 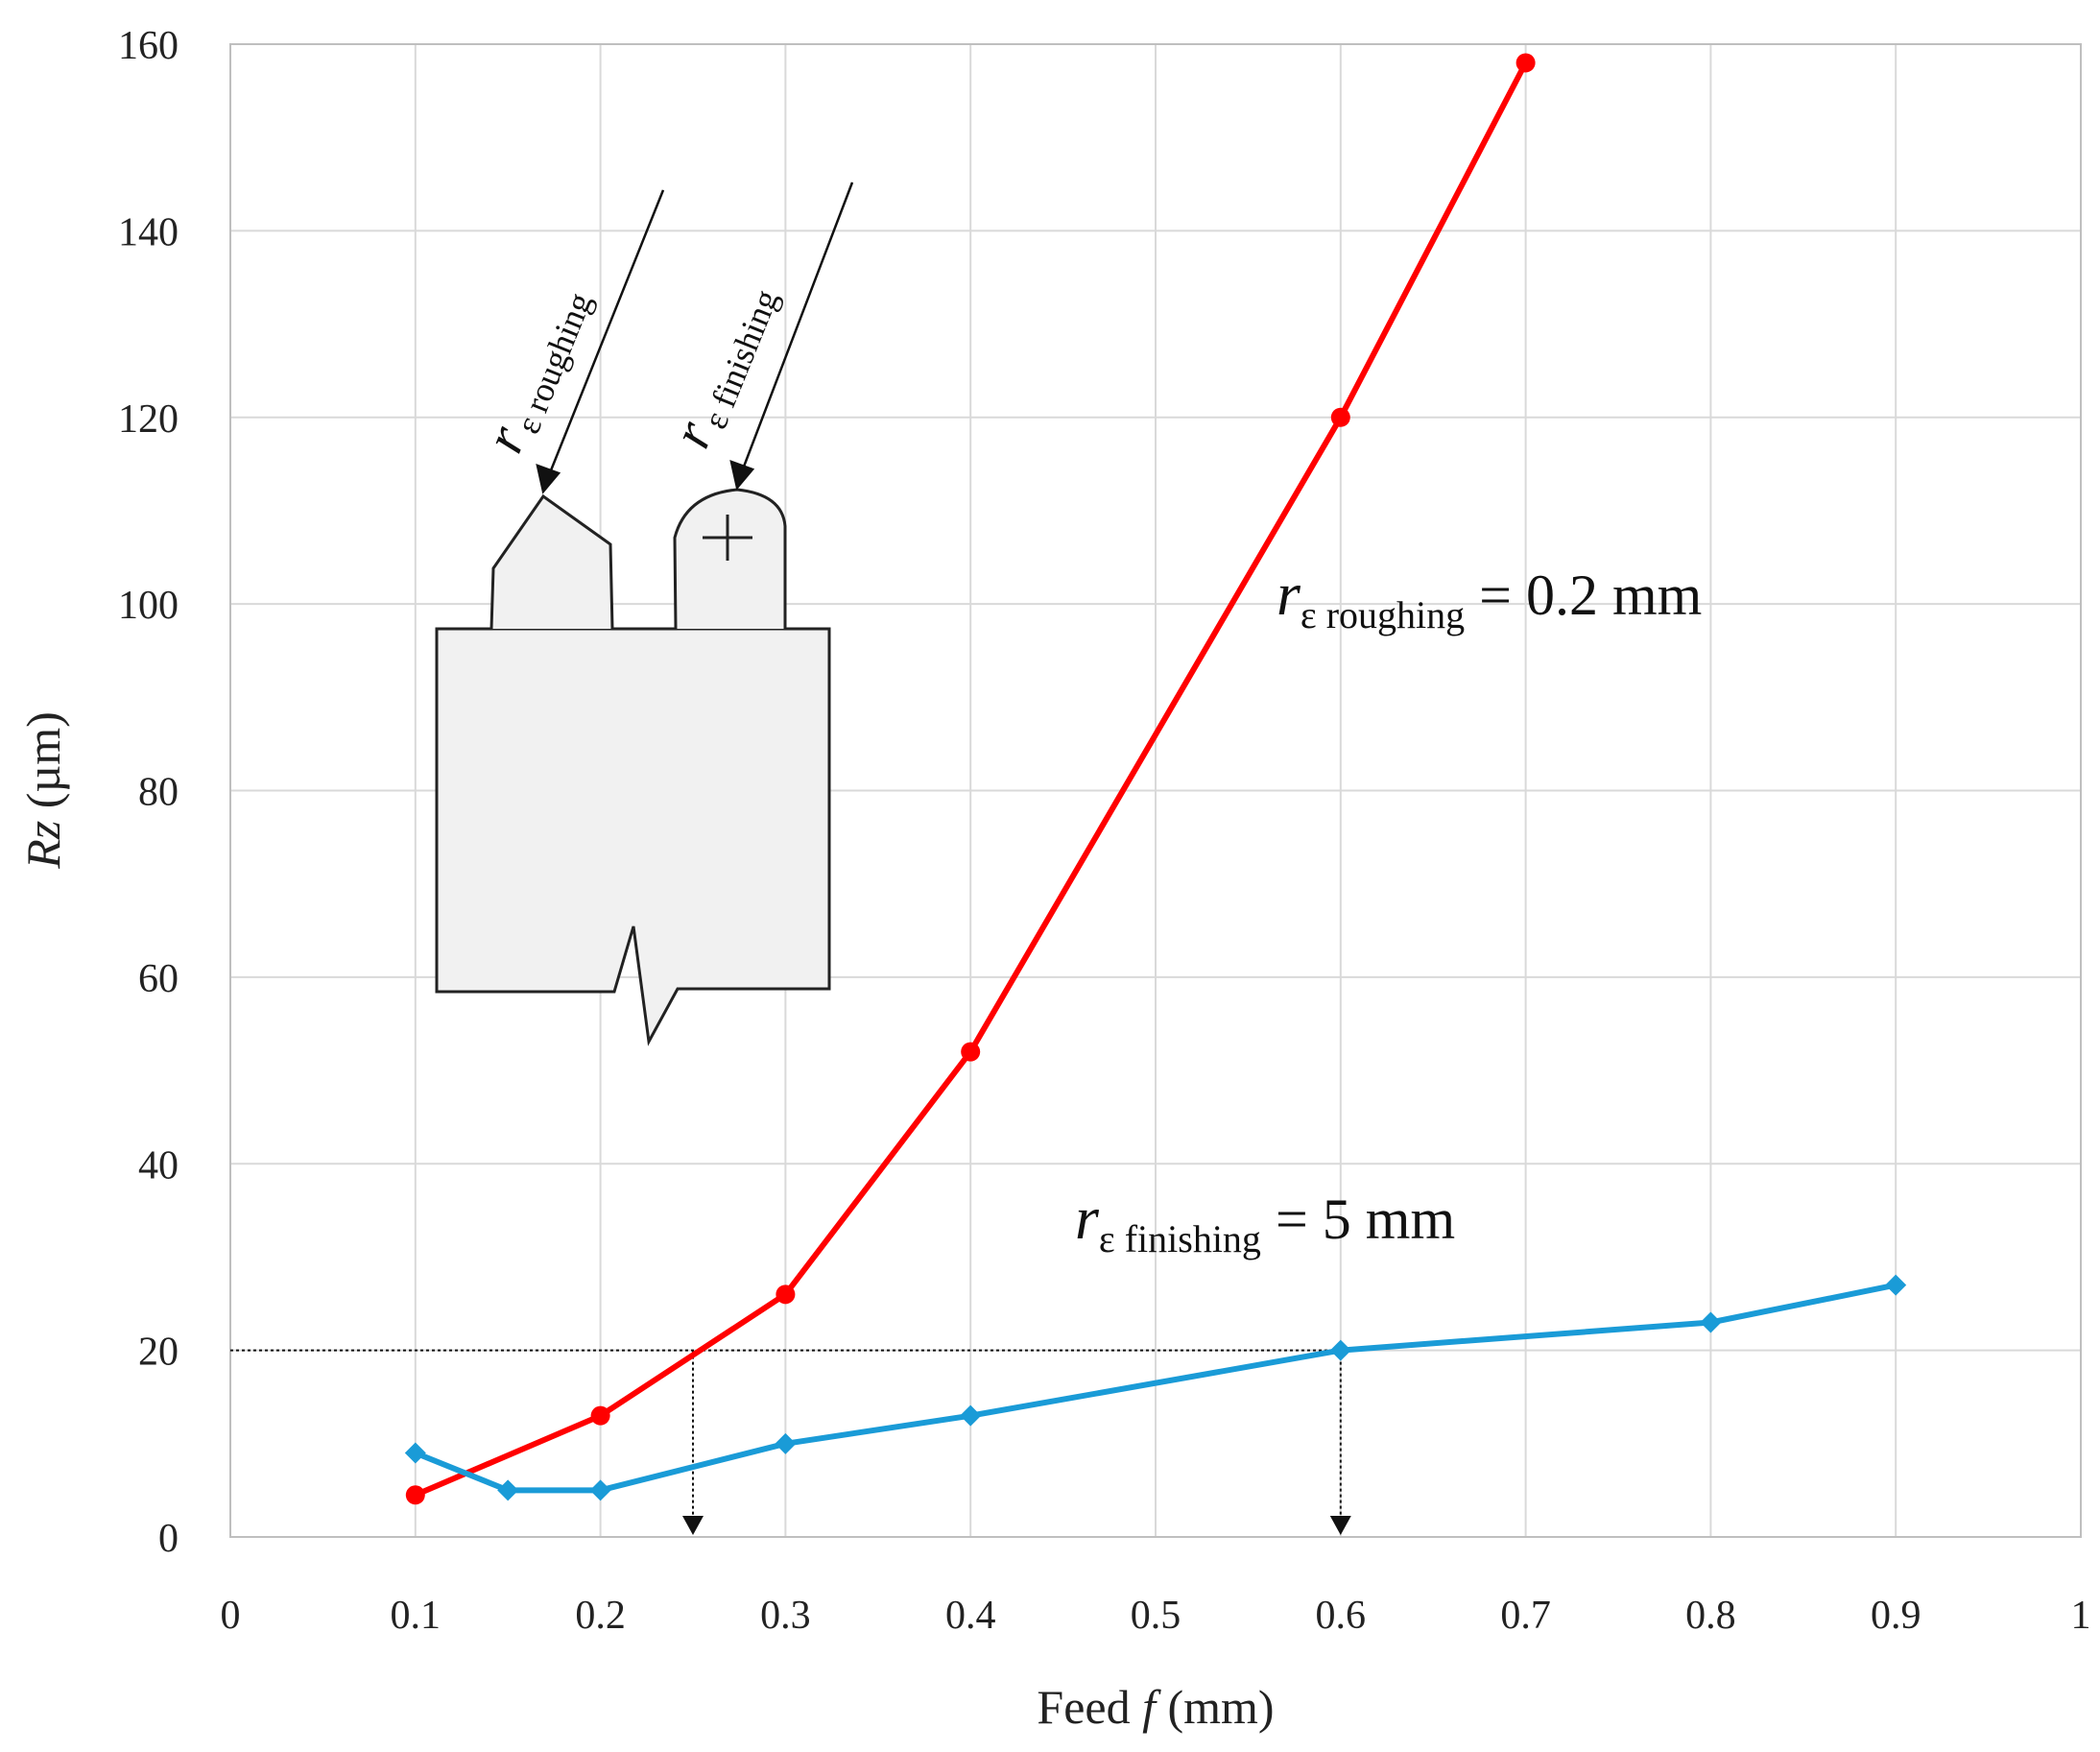 What do you see at coordinates (554, 363) in the screenshot?
I see `inset-roughing-subscript: ε roughing` at bounding box center [554, 363].